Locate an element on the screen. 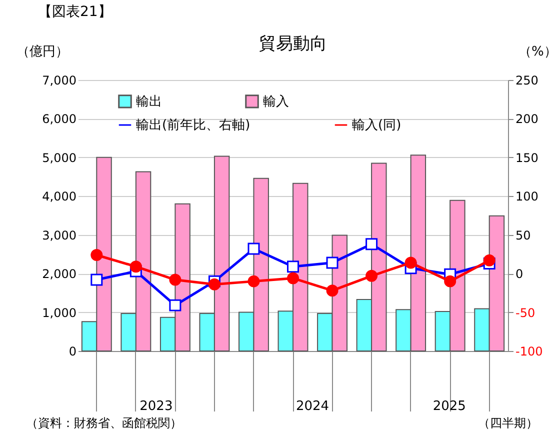 This screenshot has width=552, height=434. y2-tick-label: 0 is located at coordinates (520, 274).